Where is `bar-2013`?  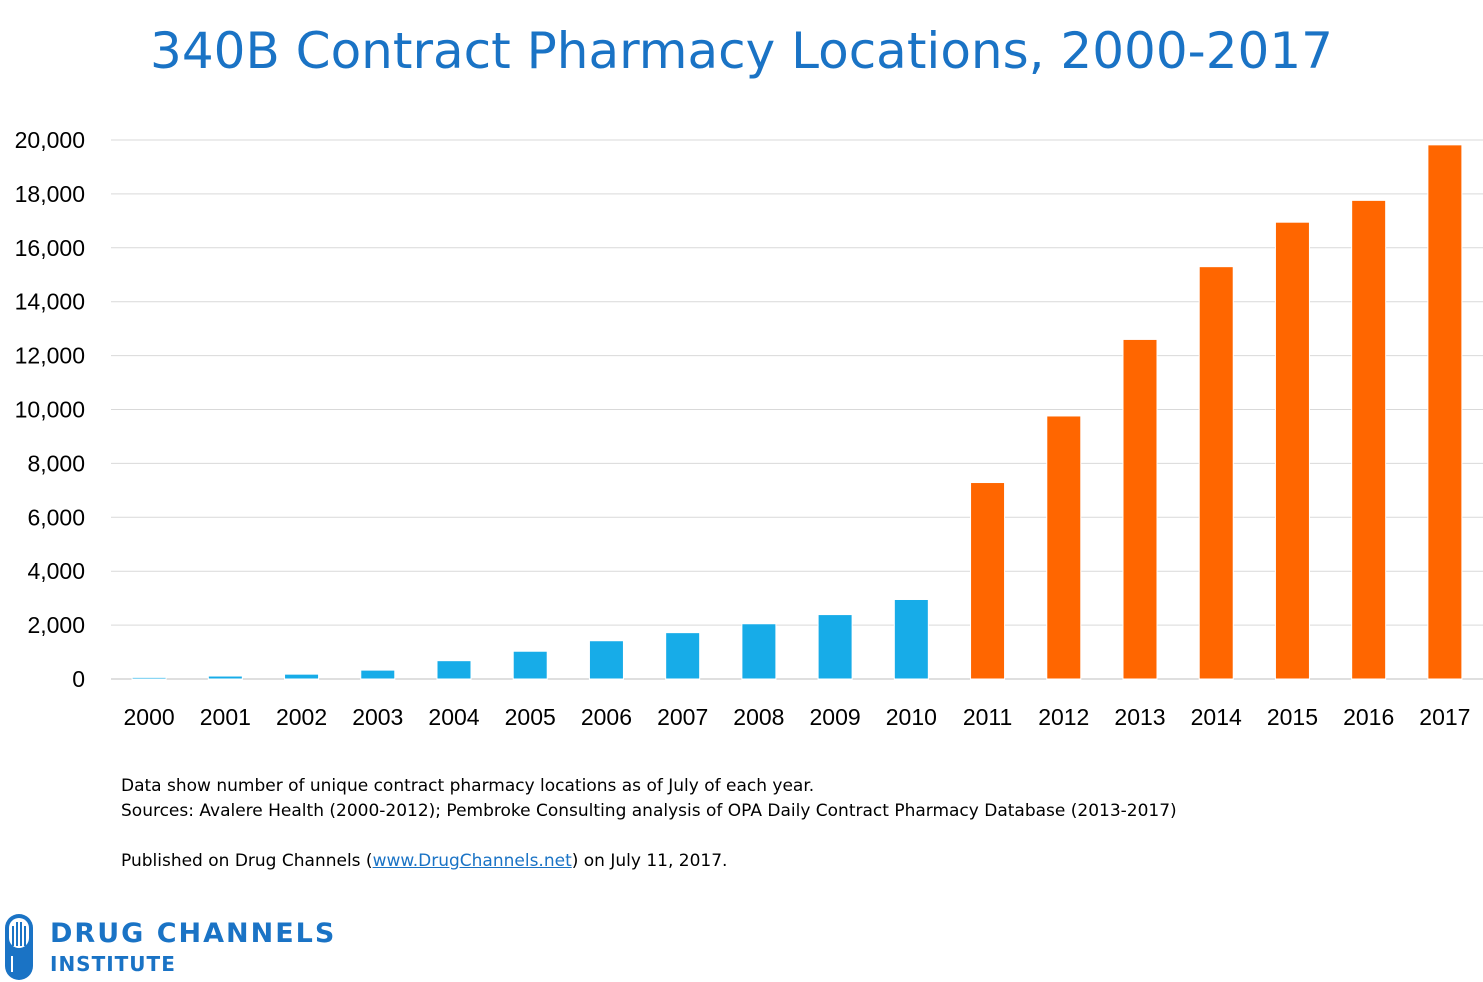
bar-2013 is located at coordinates (1140, 509).